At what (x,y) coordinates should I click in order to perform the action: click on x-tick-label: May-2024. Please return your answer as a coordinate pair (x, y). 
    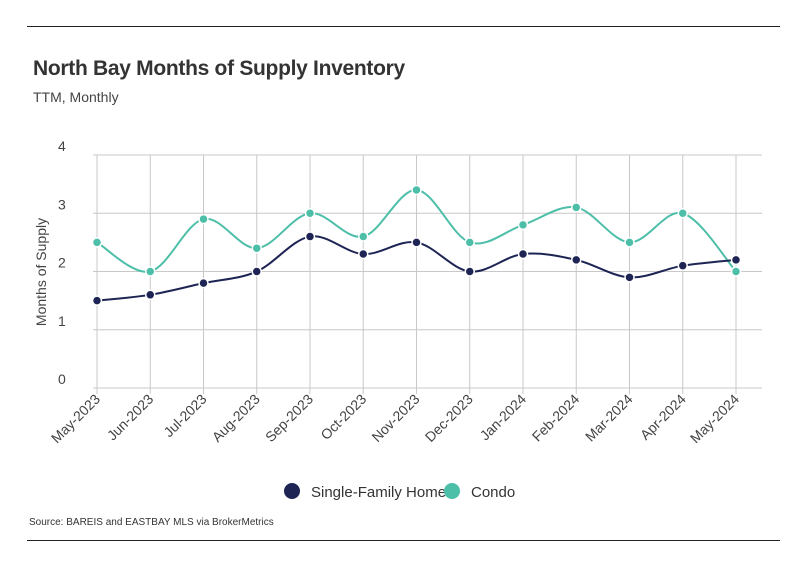
    Looking at the image, I should click on (714, 418).